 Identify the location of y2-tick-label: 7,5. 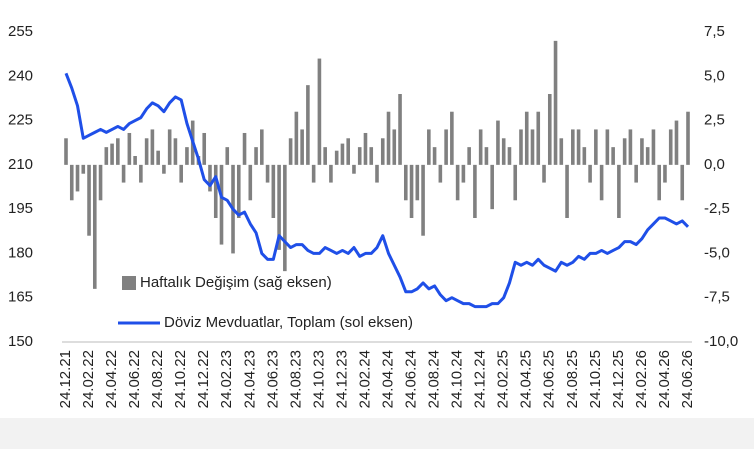
(714, 31).